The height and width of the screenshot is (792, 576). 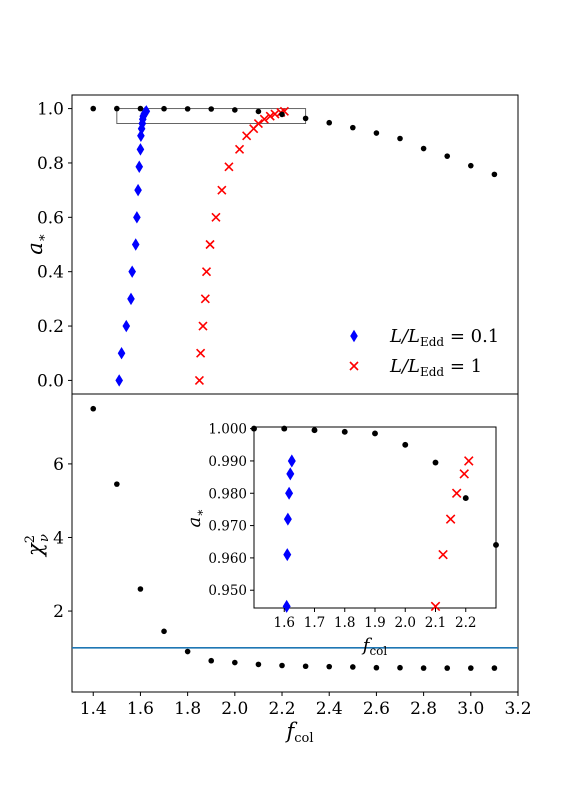 What do you see at coordinates (329, 709) in the screenshot?
I see `bottom-x-tick-label-5: 2.4` at bounding box center [329, 709].